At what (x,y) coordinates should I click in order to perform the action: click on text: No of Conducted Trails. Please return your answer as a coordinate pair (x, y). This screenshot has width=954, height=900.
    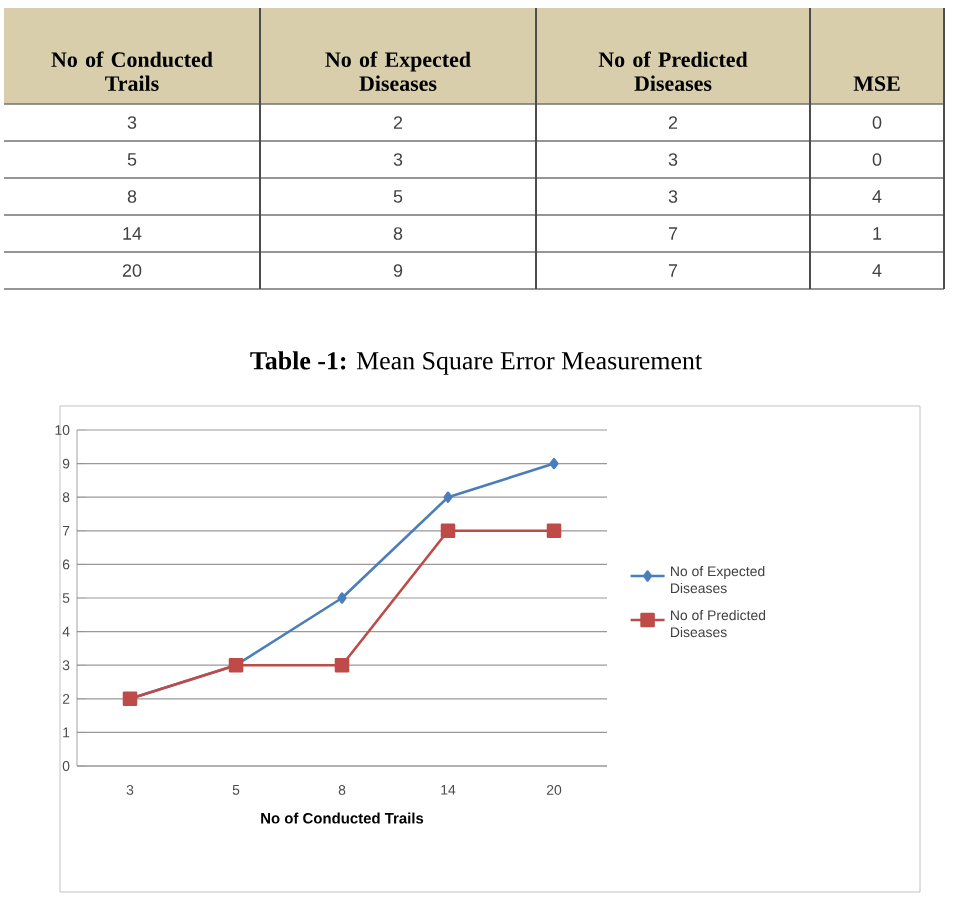
    Looking at the image, I should click on (132, 71).